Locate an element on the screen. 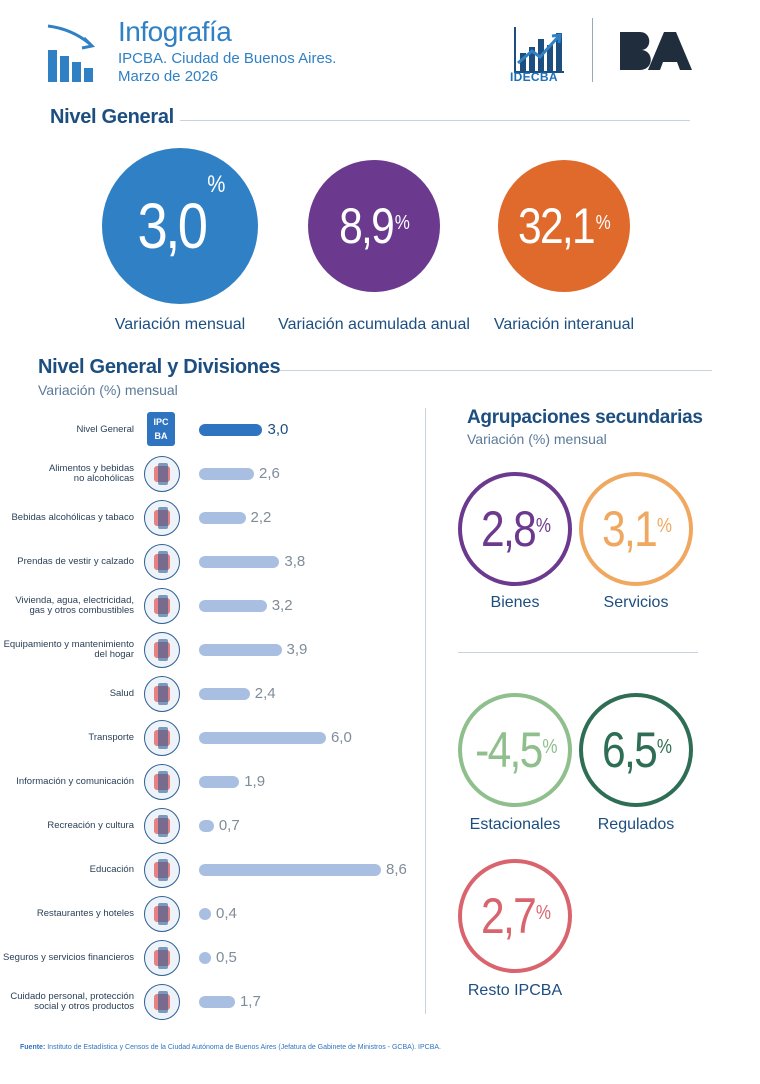 Image resolution: width=760 pixels, height=1084 pixels. school-icon is located at coordinates (162, 870).